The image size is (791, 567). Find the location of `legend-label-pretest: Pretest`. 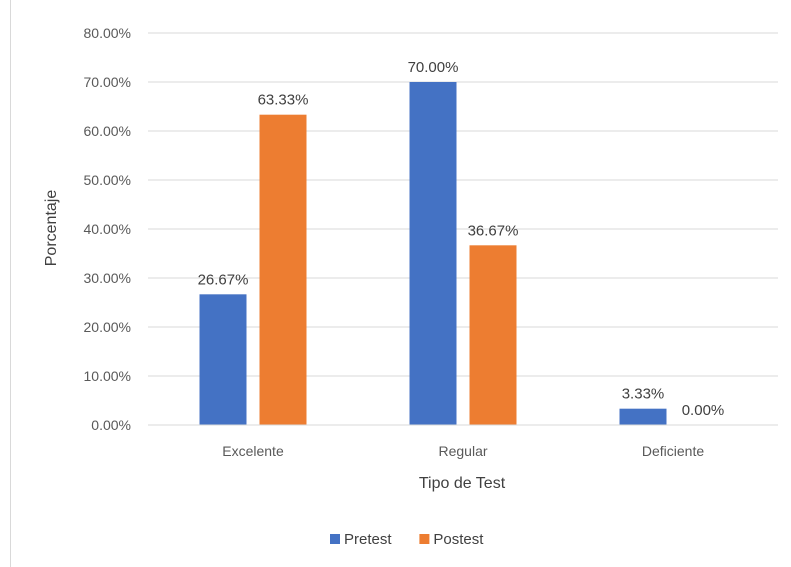

legend-label-pretest: Pretest is located at coordinates (368, 539).